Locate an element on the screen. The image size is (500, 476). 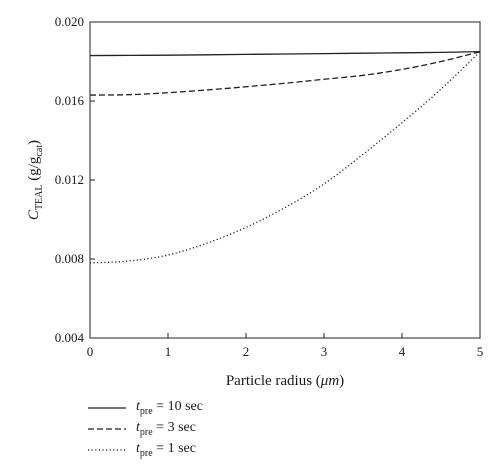
legend-label: tpre = 1 sec is located at coordinates (166, 450).